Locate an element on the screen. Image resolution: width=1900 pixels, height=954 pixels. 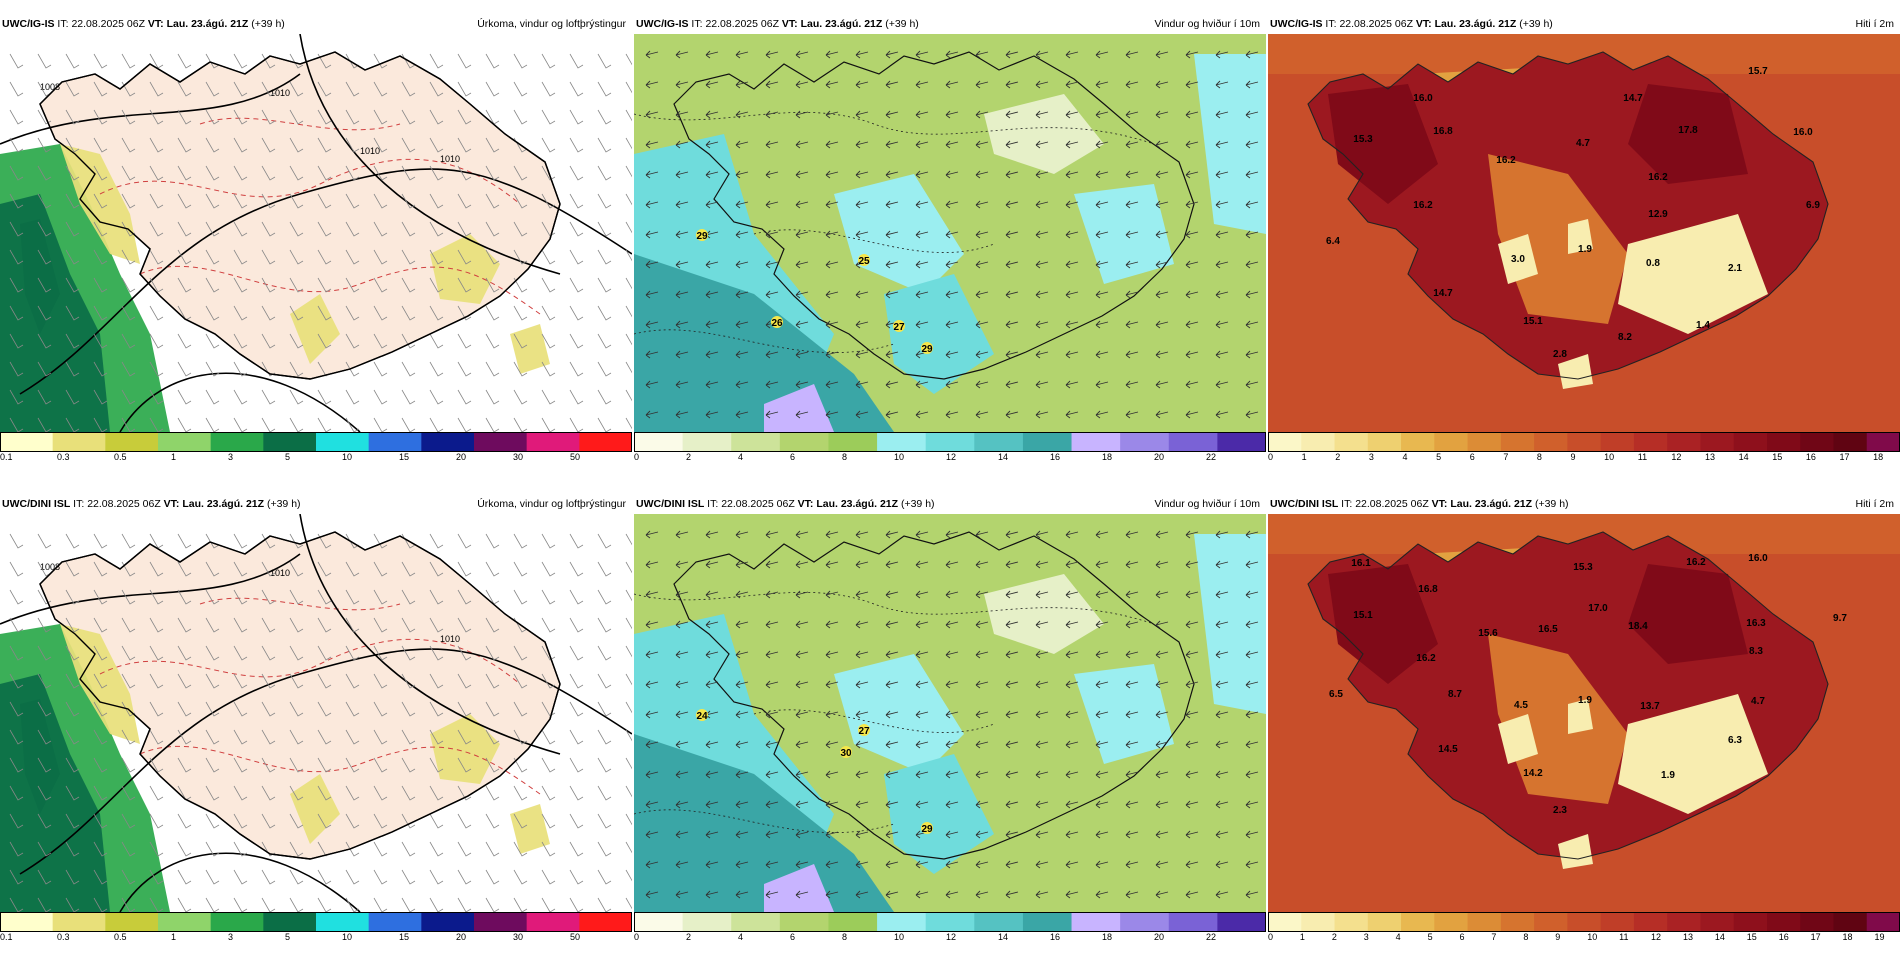
gust-value-label: 29 is located at coordinates (927, 829).